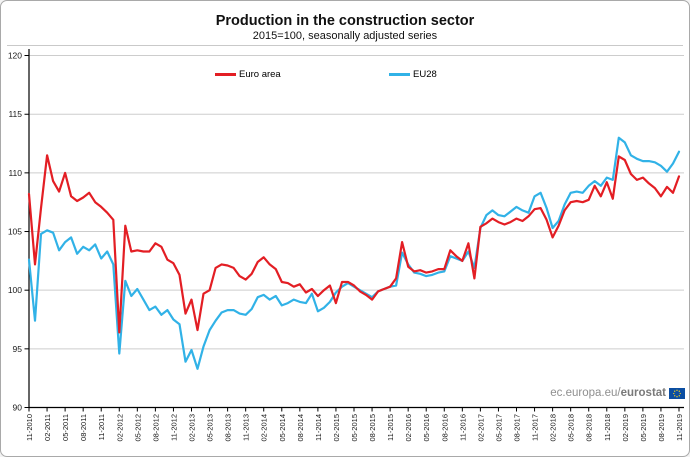 The width and height of the screenshot is (690, 457). I want to click on x-tick-label: 08-2015, so click(372, 428).